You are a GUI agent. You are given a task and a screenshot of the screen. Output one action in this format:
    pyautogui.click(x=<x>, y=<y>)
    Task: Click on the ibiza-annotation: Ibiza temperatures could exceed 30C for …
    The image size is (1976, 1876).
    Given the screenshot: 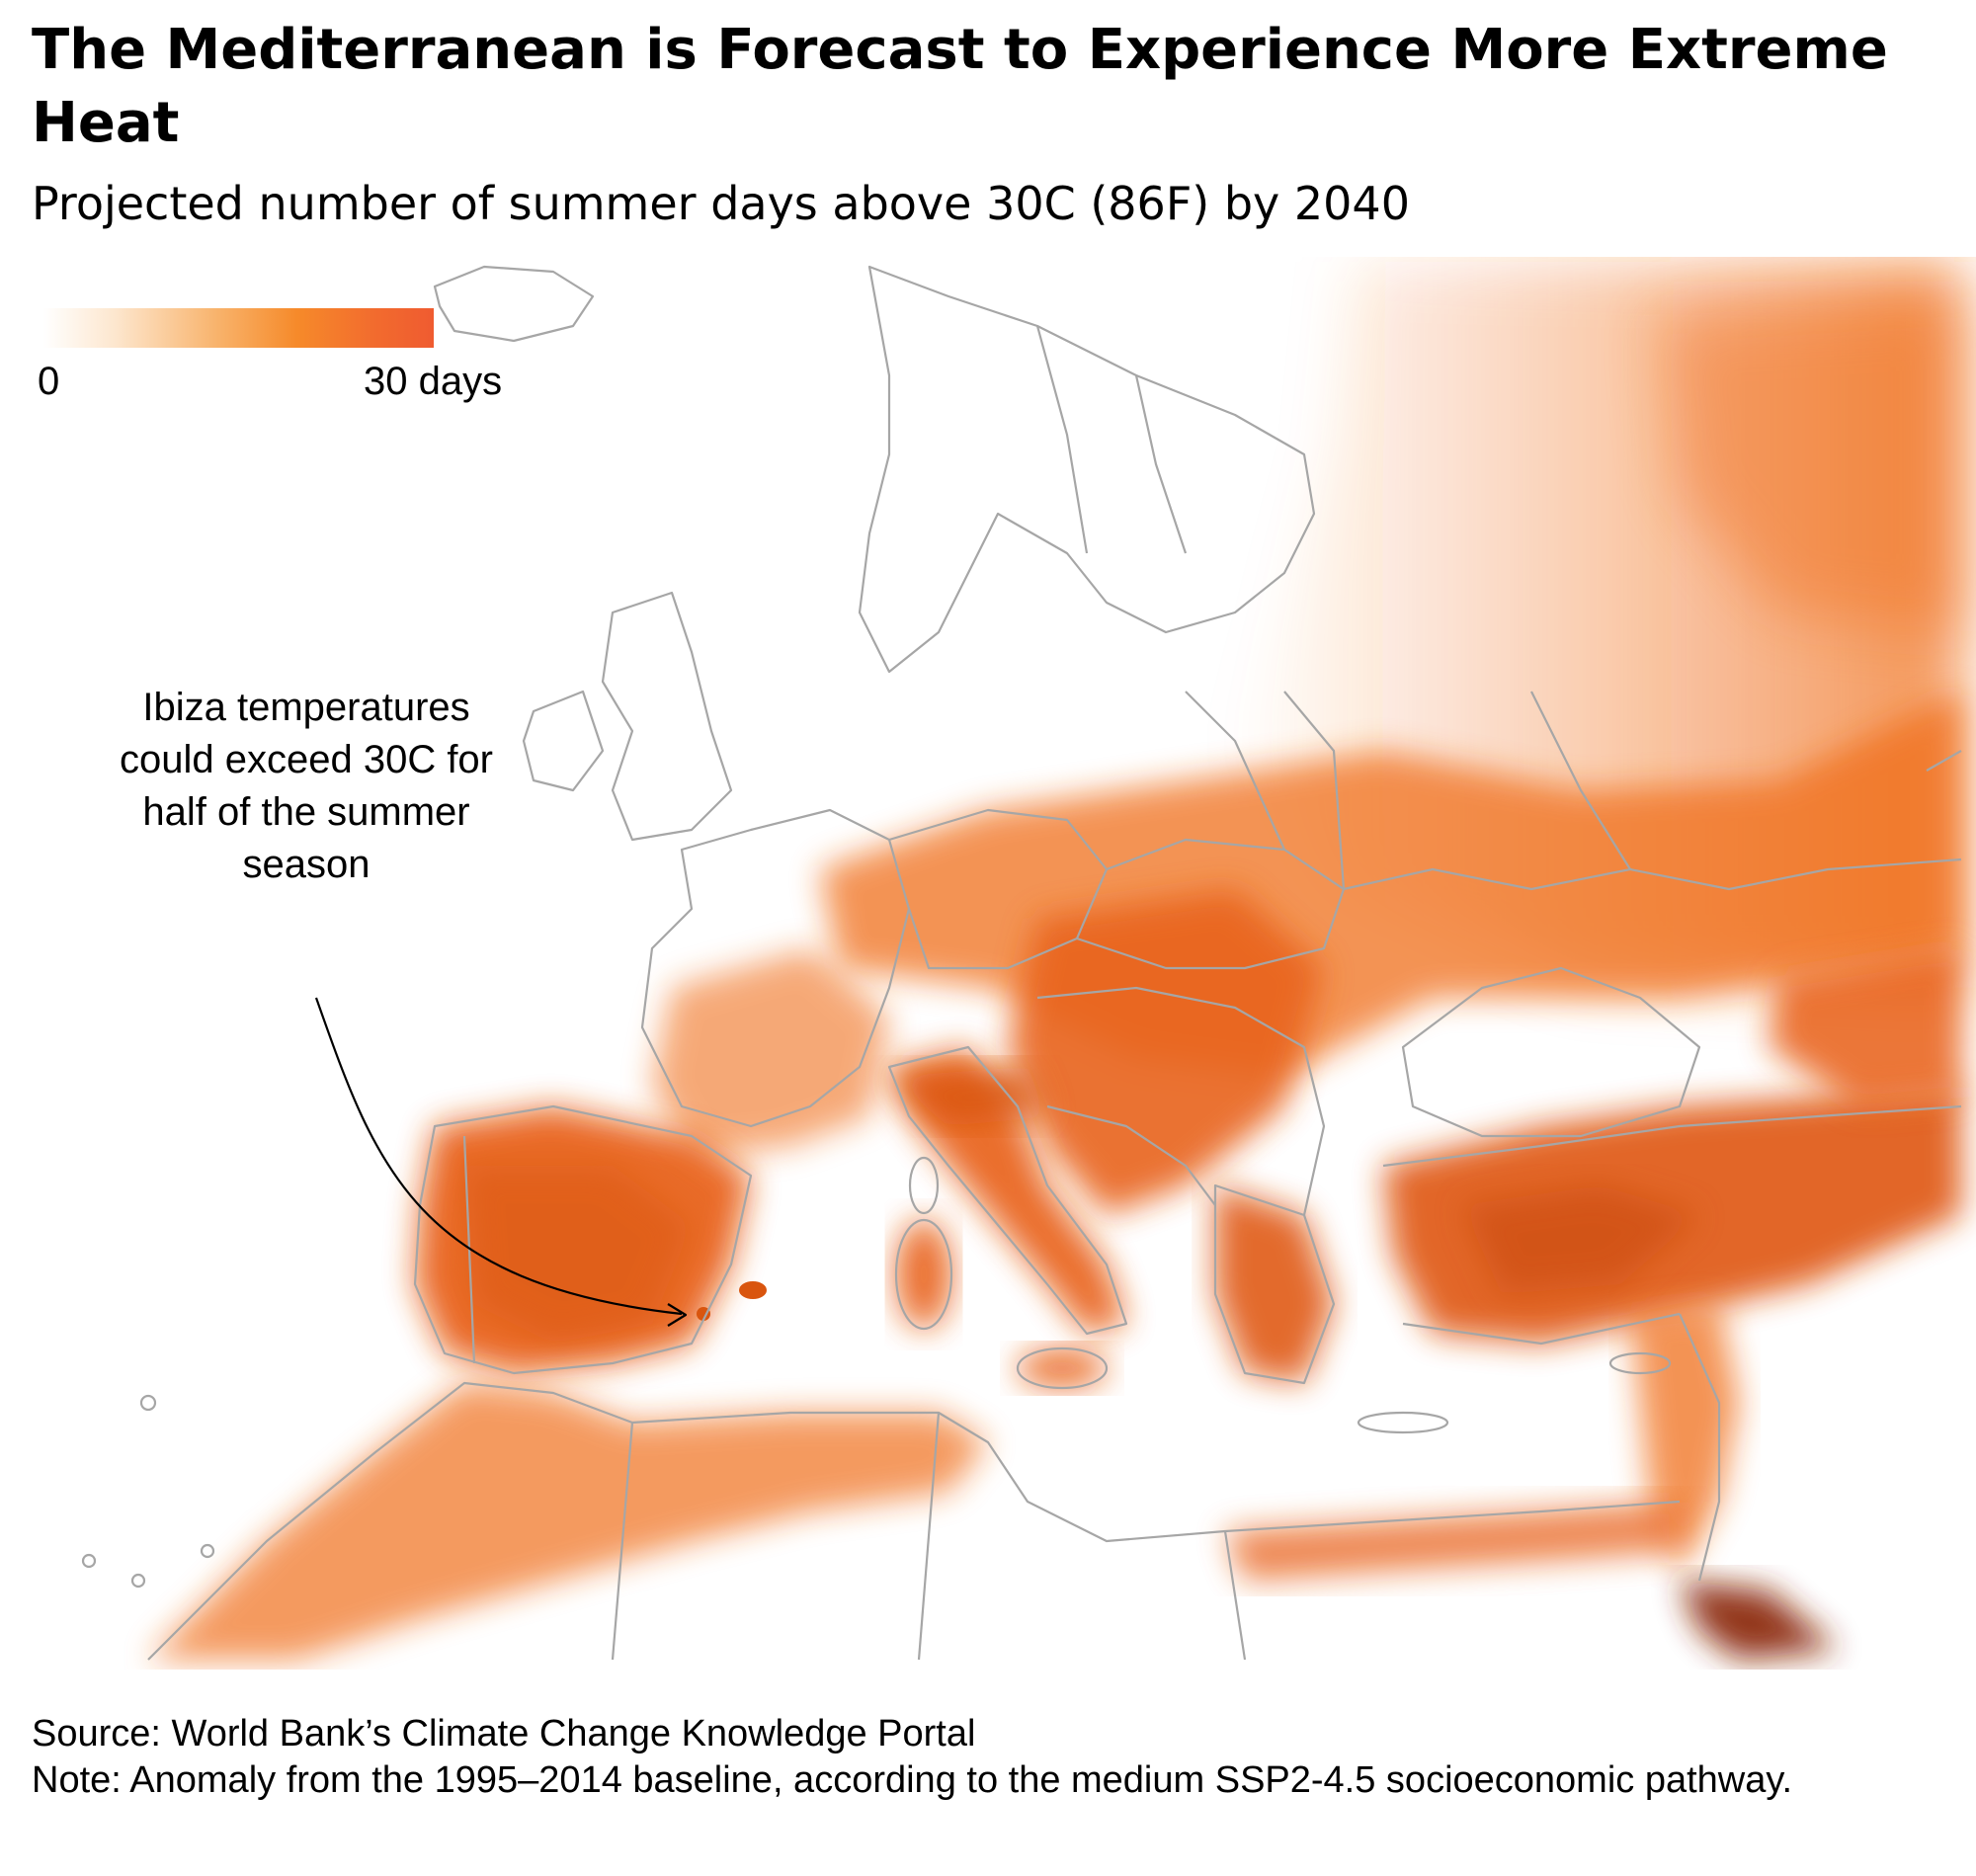 What is the action you would take?
    pyautogui.click(x=306, y=786)
    